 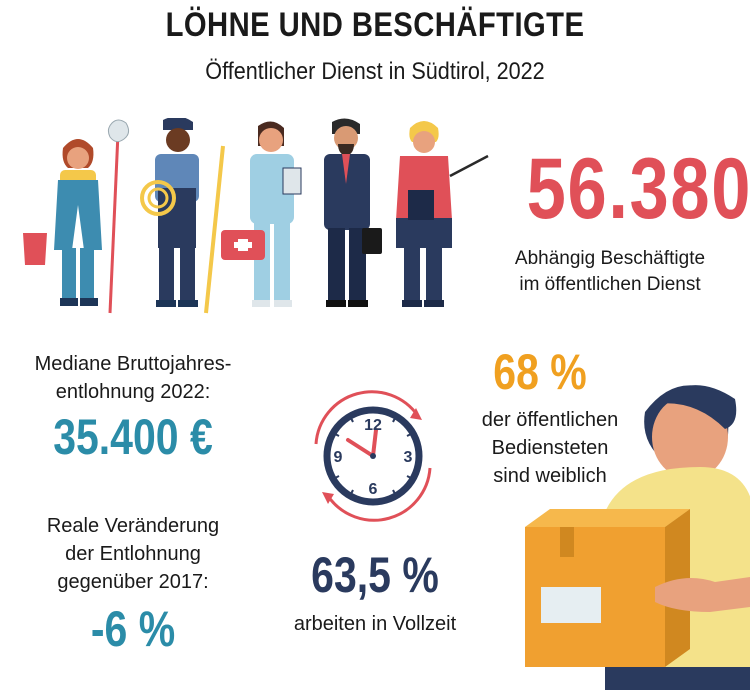 I want to click on fulltime-label: arbeiten in Vollzeit, so click(x=375, y=624).